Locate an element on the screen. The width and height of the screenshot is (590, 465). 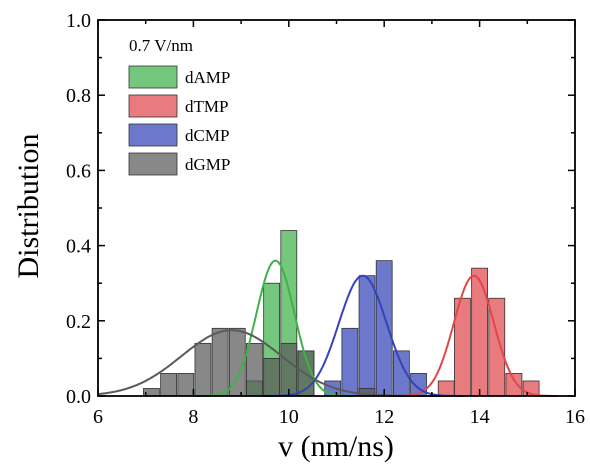
x-tick-label: 6 is located at coordinates (98, 417).